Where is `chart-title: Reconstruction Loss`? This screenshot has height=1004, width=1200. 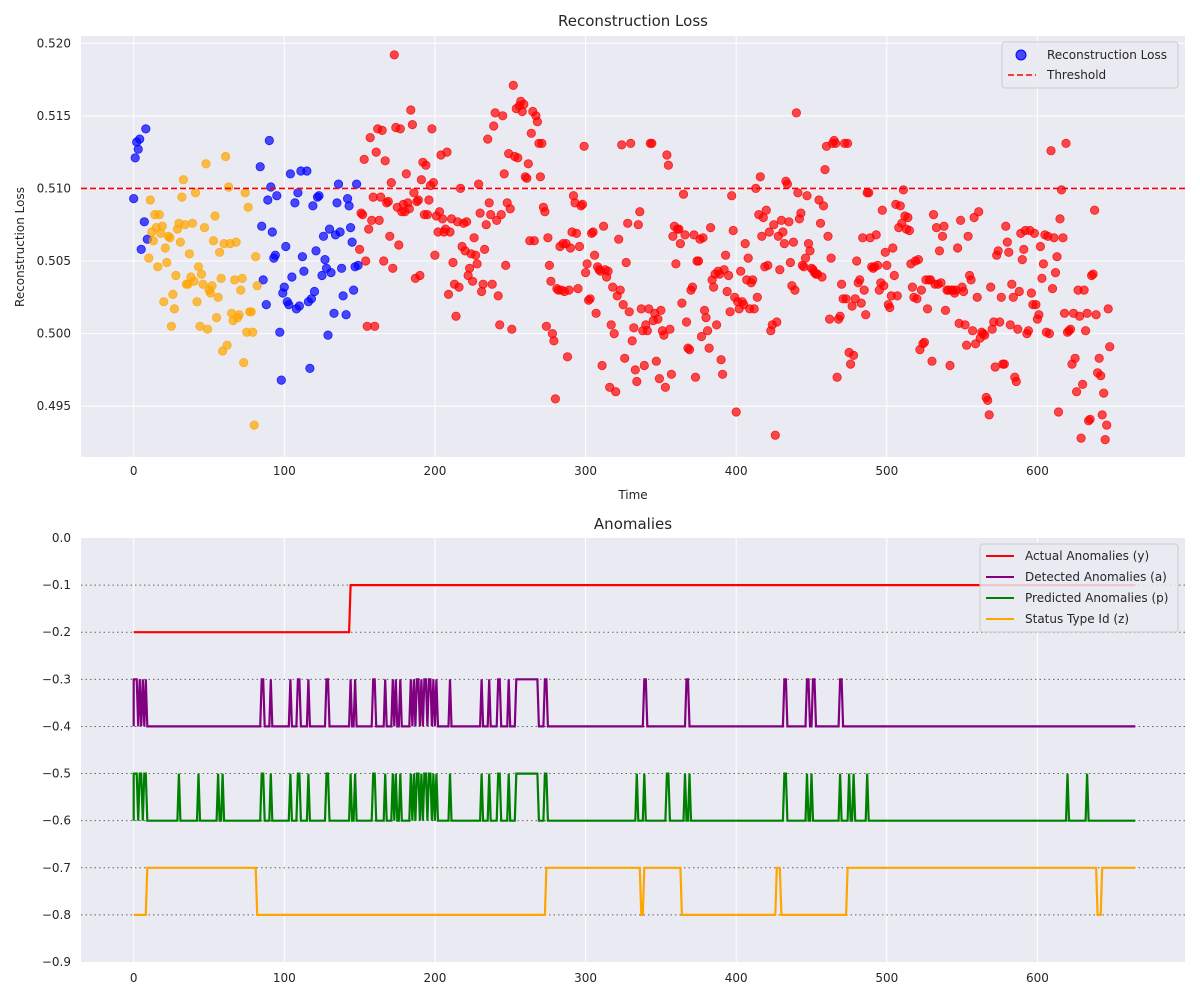 chart-title: Reconstruction Loss is located at coordinates (633, 21).